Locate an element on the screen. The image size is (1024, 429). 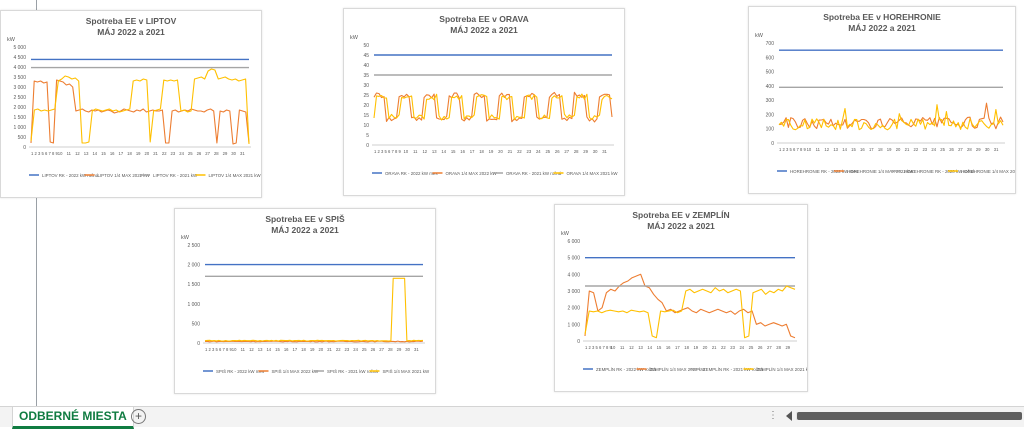
y-tick-label: 30 is located at coordinates (366, 86).